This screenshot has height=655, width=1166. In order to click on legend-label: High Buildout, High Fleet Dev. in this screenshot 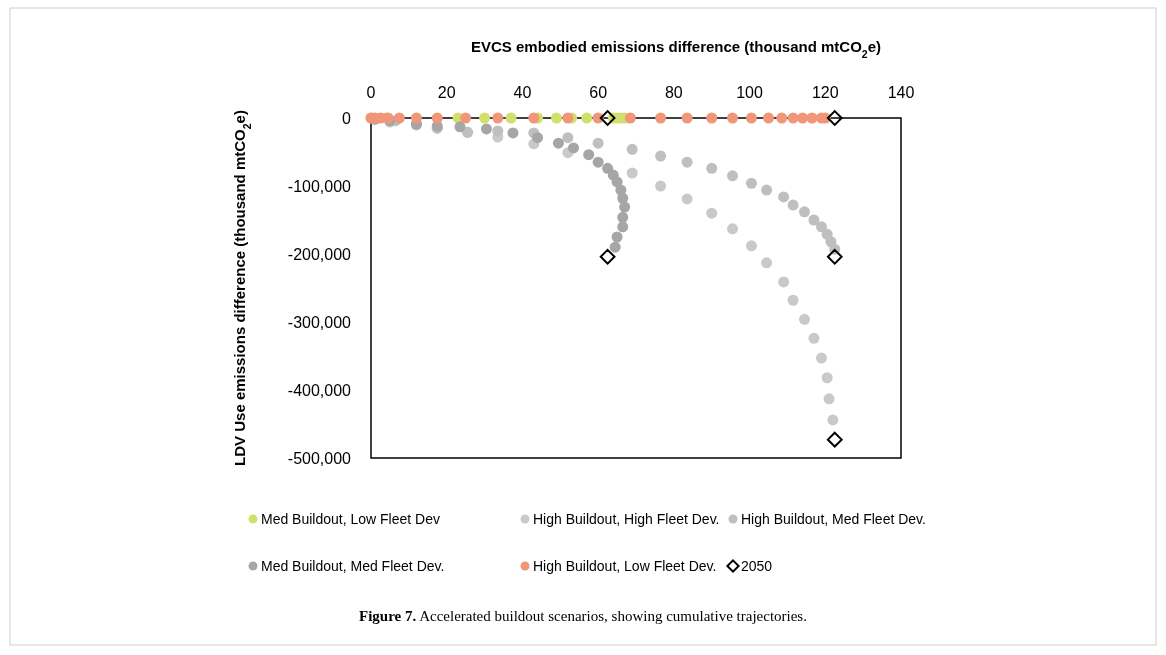, I will do `click(626, 518)`.